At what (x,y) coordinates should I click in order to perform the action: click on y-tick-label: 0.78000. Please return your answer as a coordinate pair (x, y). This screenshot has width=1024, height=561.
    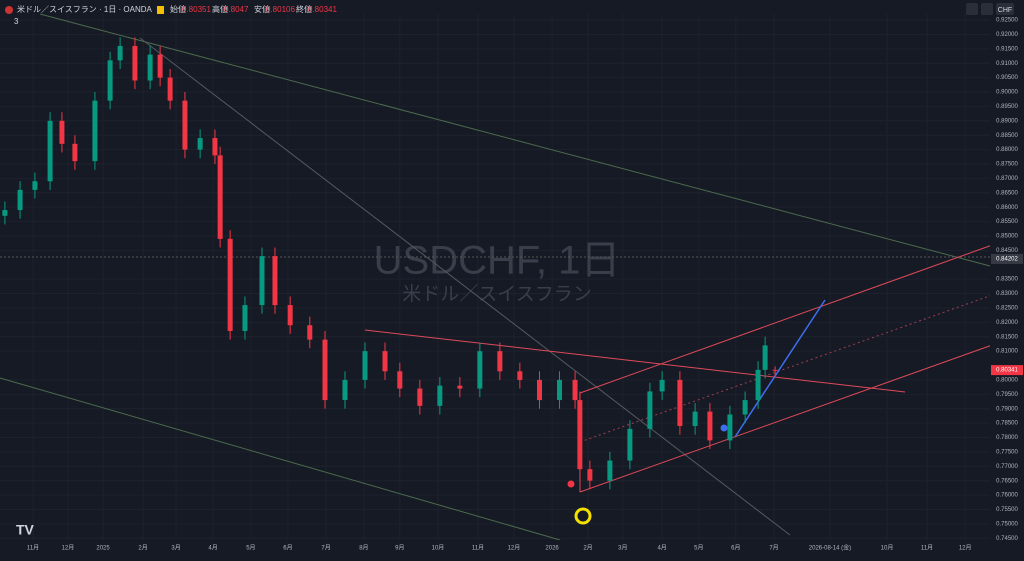
    Looking at the image, I should click on (1007, 438).